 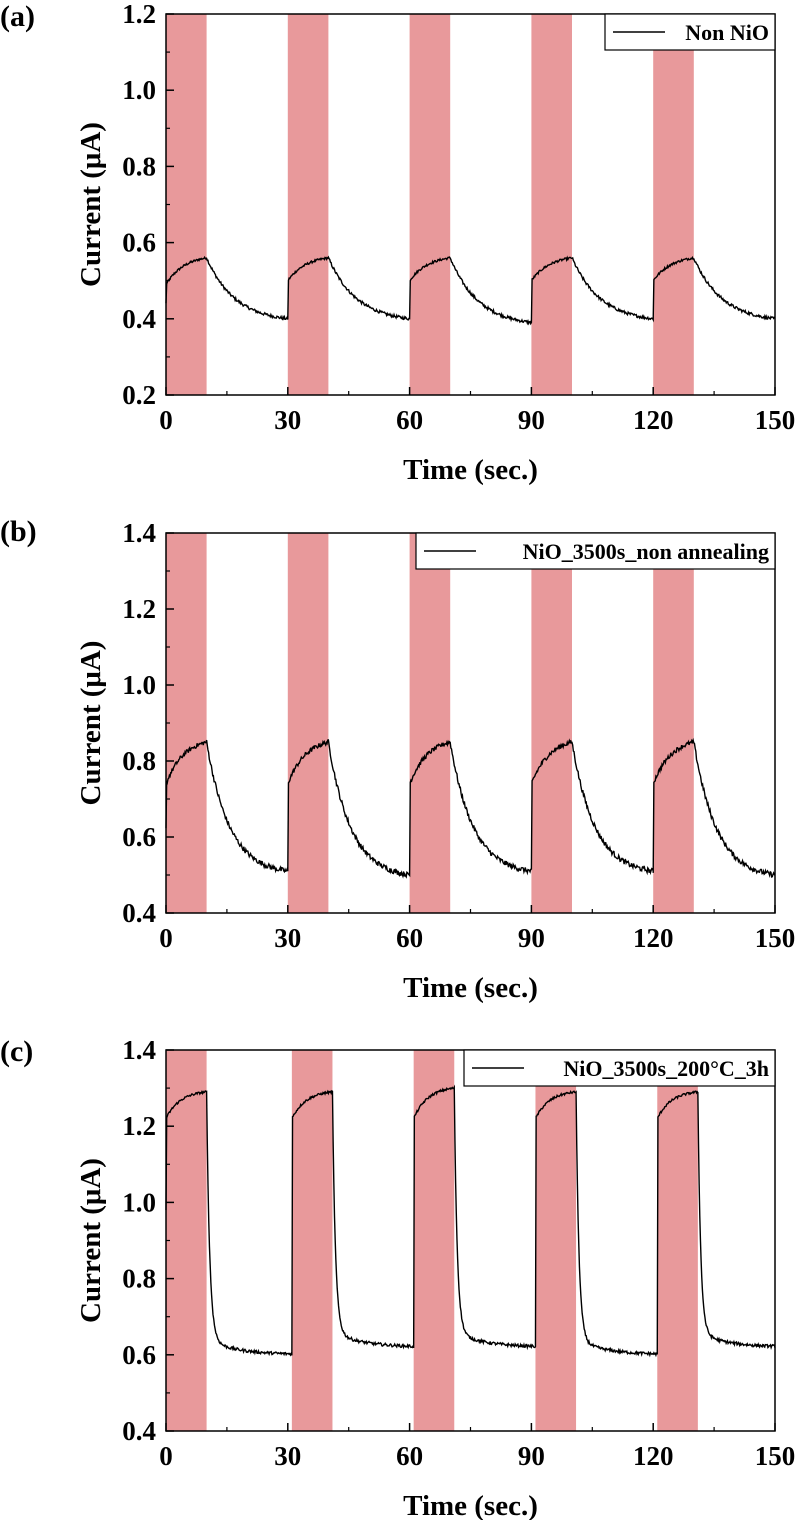 I want to click on legend-label: NiO_3500s_200°C_3h, so click(x=666, y=1068).